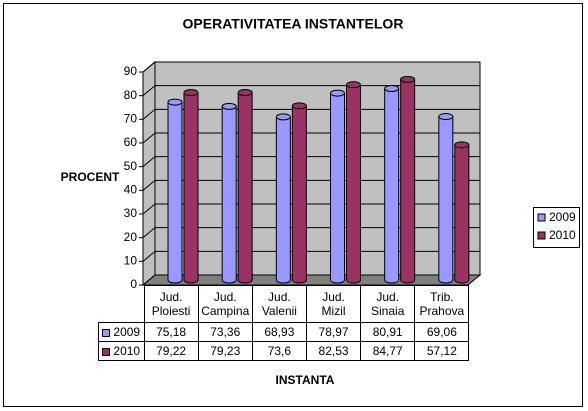 This screenshot has width=588, height=411. What do you see at coordinates (442, 351) in the screenshot?
I see `value-cell: 57,12` at bounding box center [442, 351].